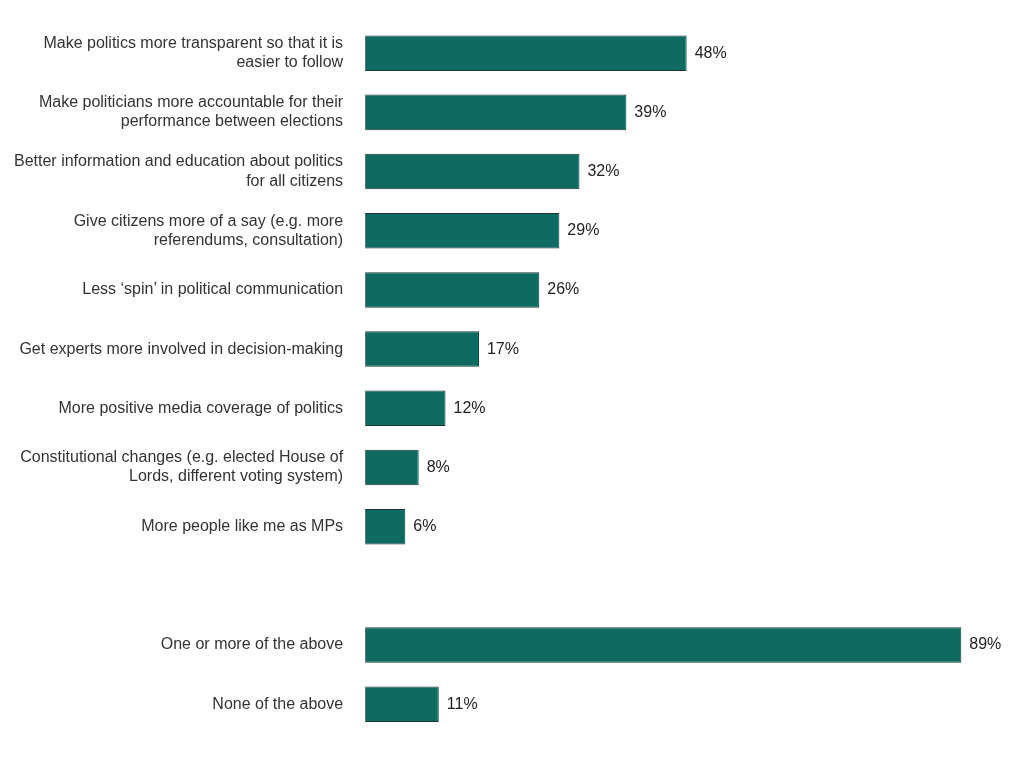  I want to click on data-label: 39%, so click(650, 111).